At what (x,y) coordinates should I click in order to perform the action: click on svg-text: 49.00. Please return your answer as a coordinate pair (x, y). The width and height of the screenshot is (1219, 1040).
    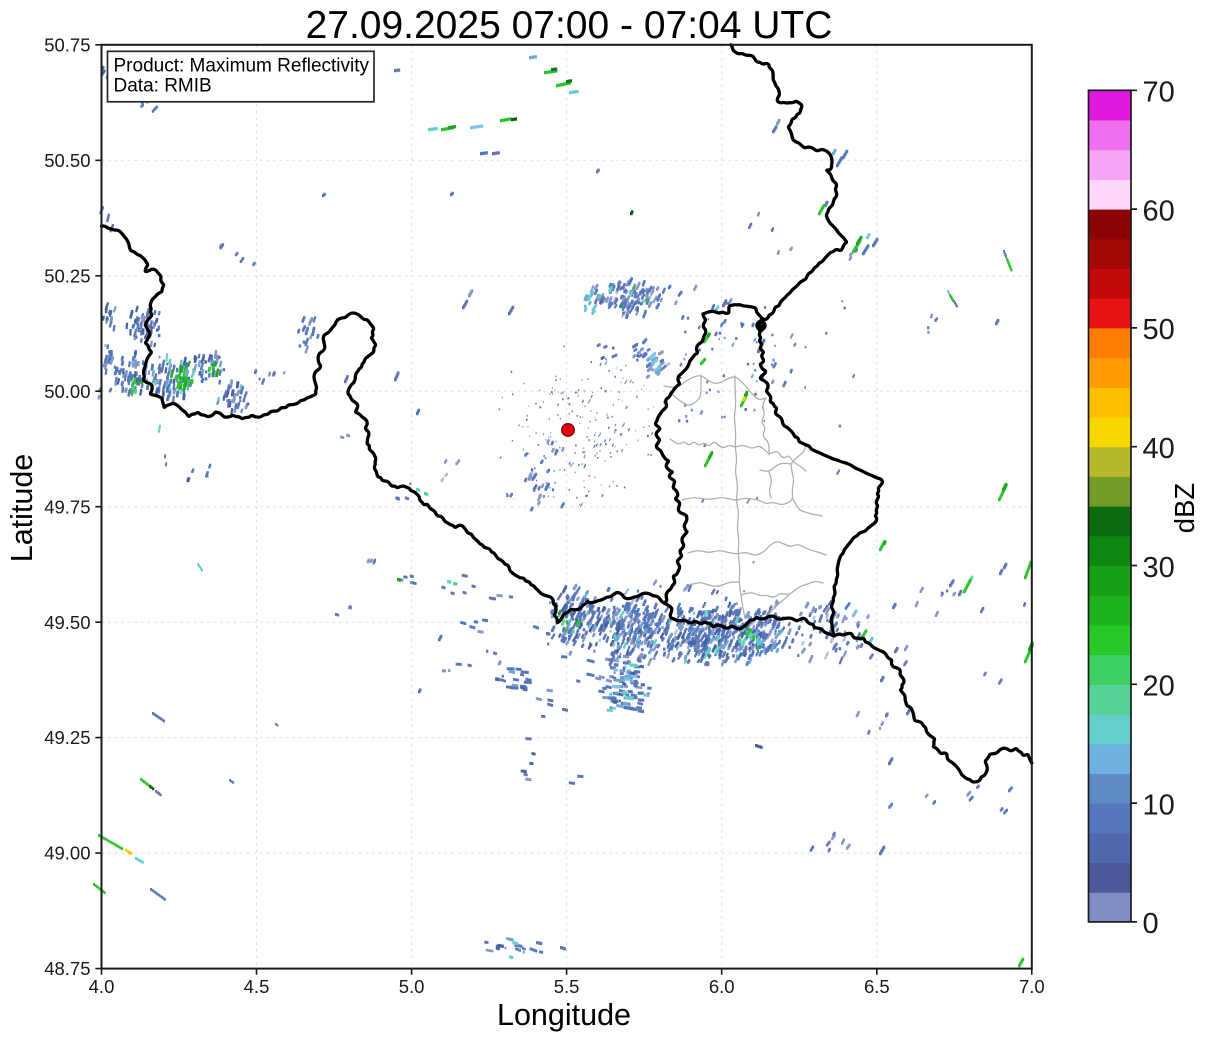
    Looking at the image, I should click on (67, 853).